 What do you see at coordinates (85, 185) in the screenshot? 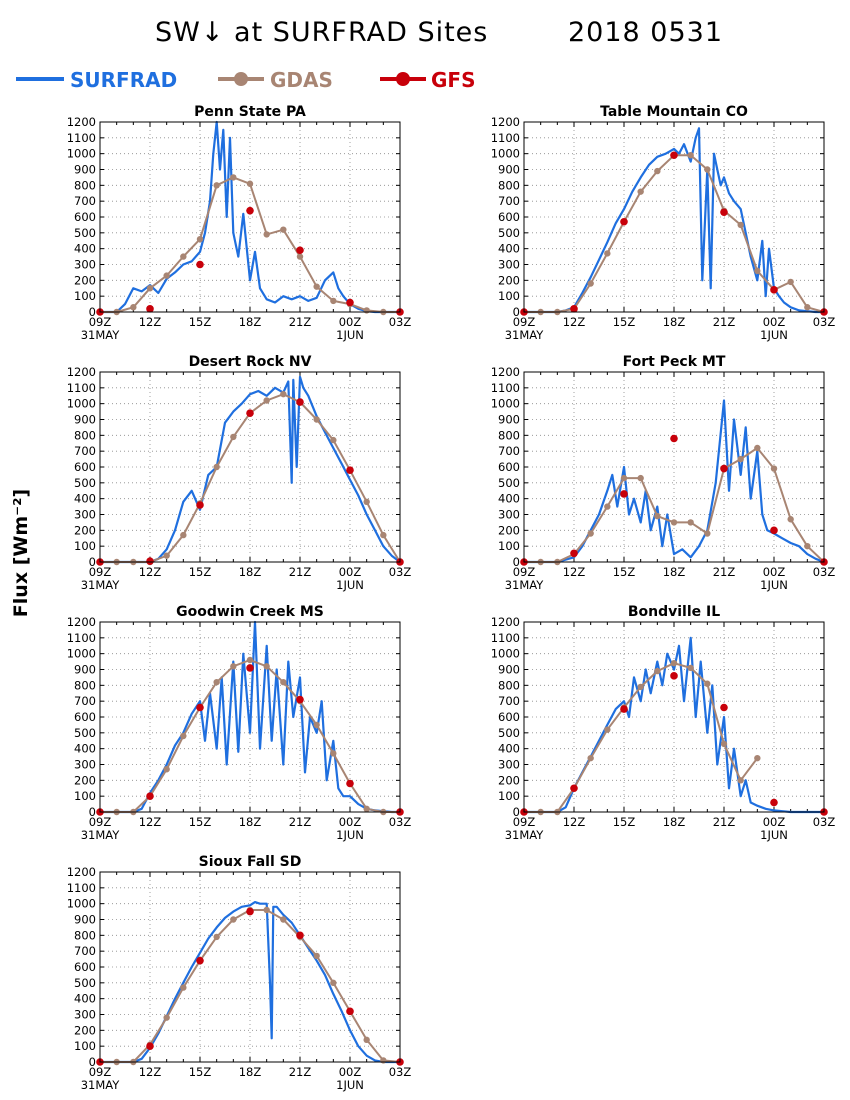
I see `y-tick-label: 800` at bounding box center [85, 185].